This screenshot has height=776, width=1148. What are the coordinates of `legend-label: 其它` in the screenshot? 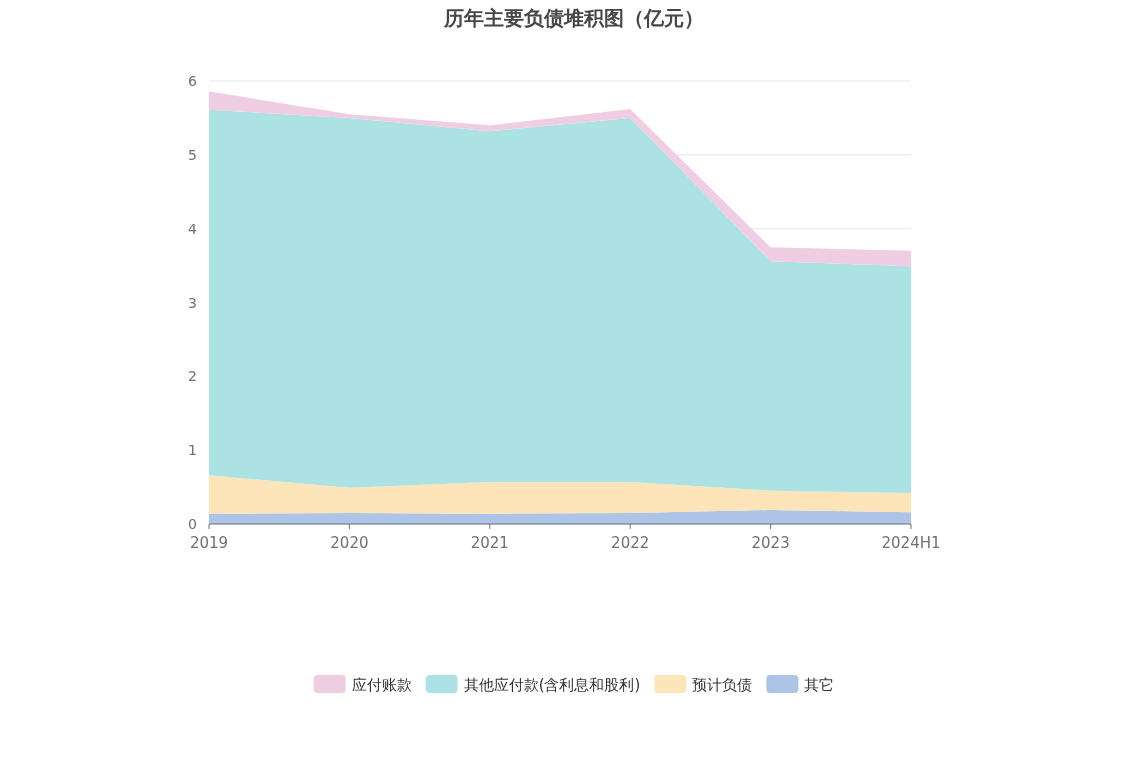 It's located at (819, 685).